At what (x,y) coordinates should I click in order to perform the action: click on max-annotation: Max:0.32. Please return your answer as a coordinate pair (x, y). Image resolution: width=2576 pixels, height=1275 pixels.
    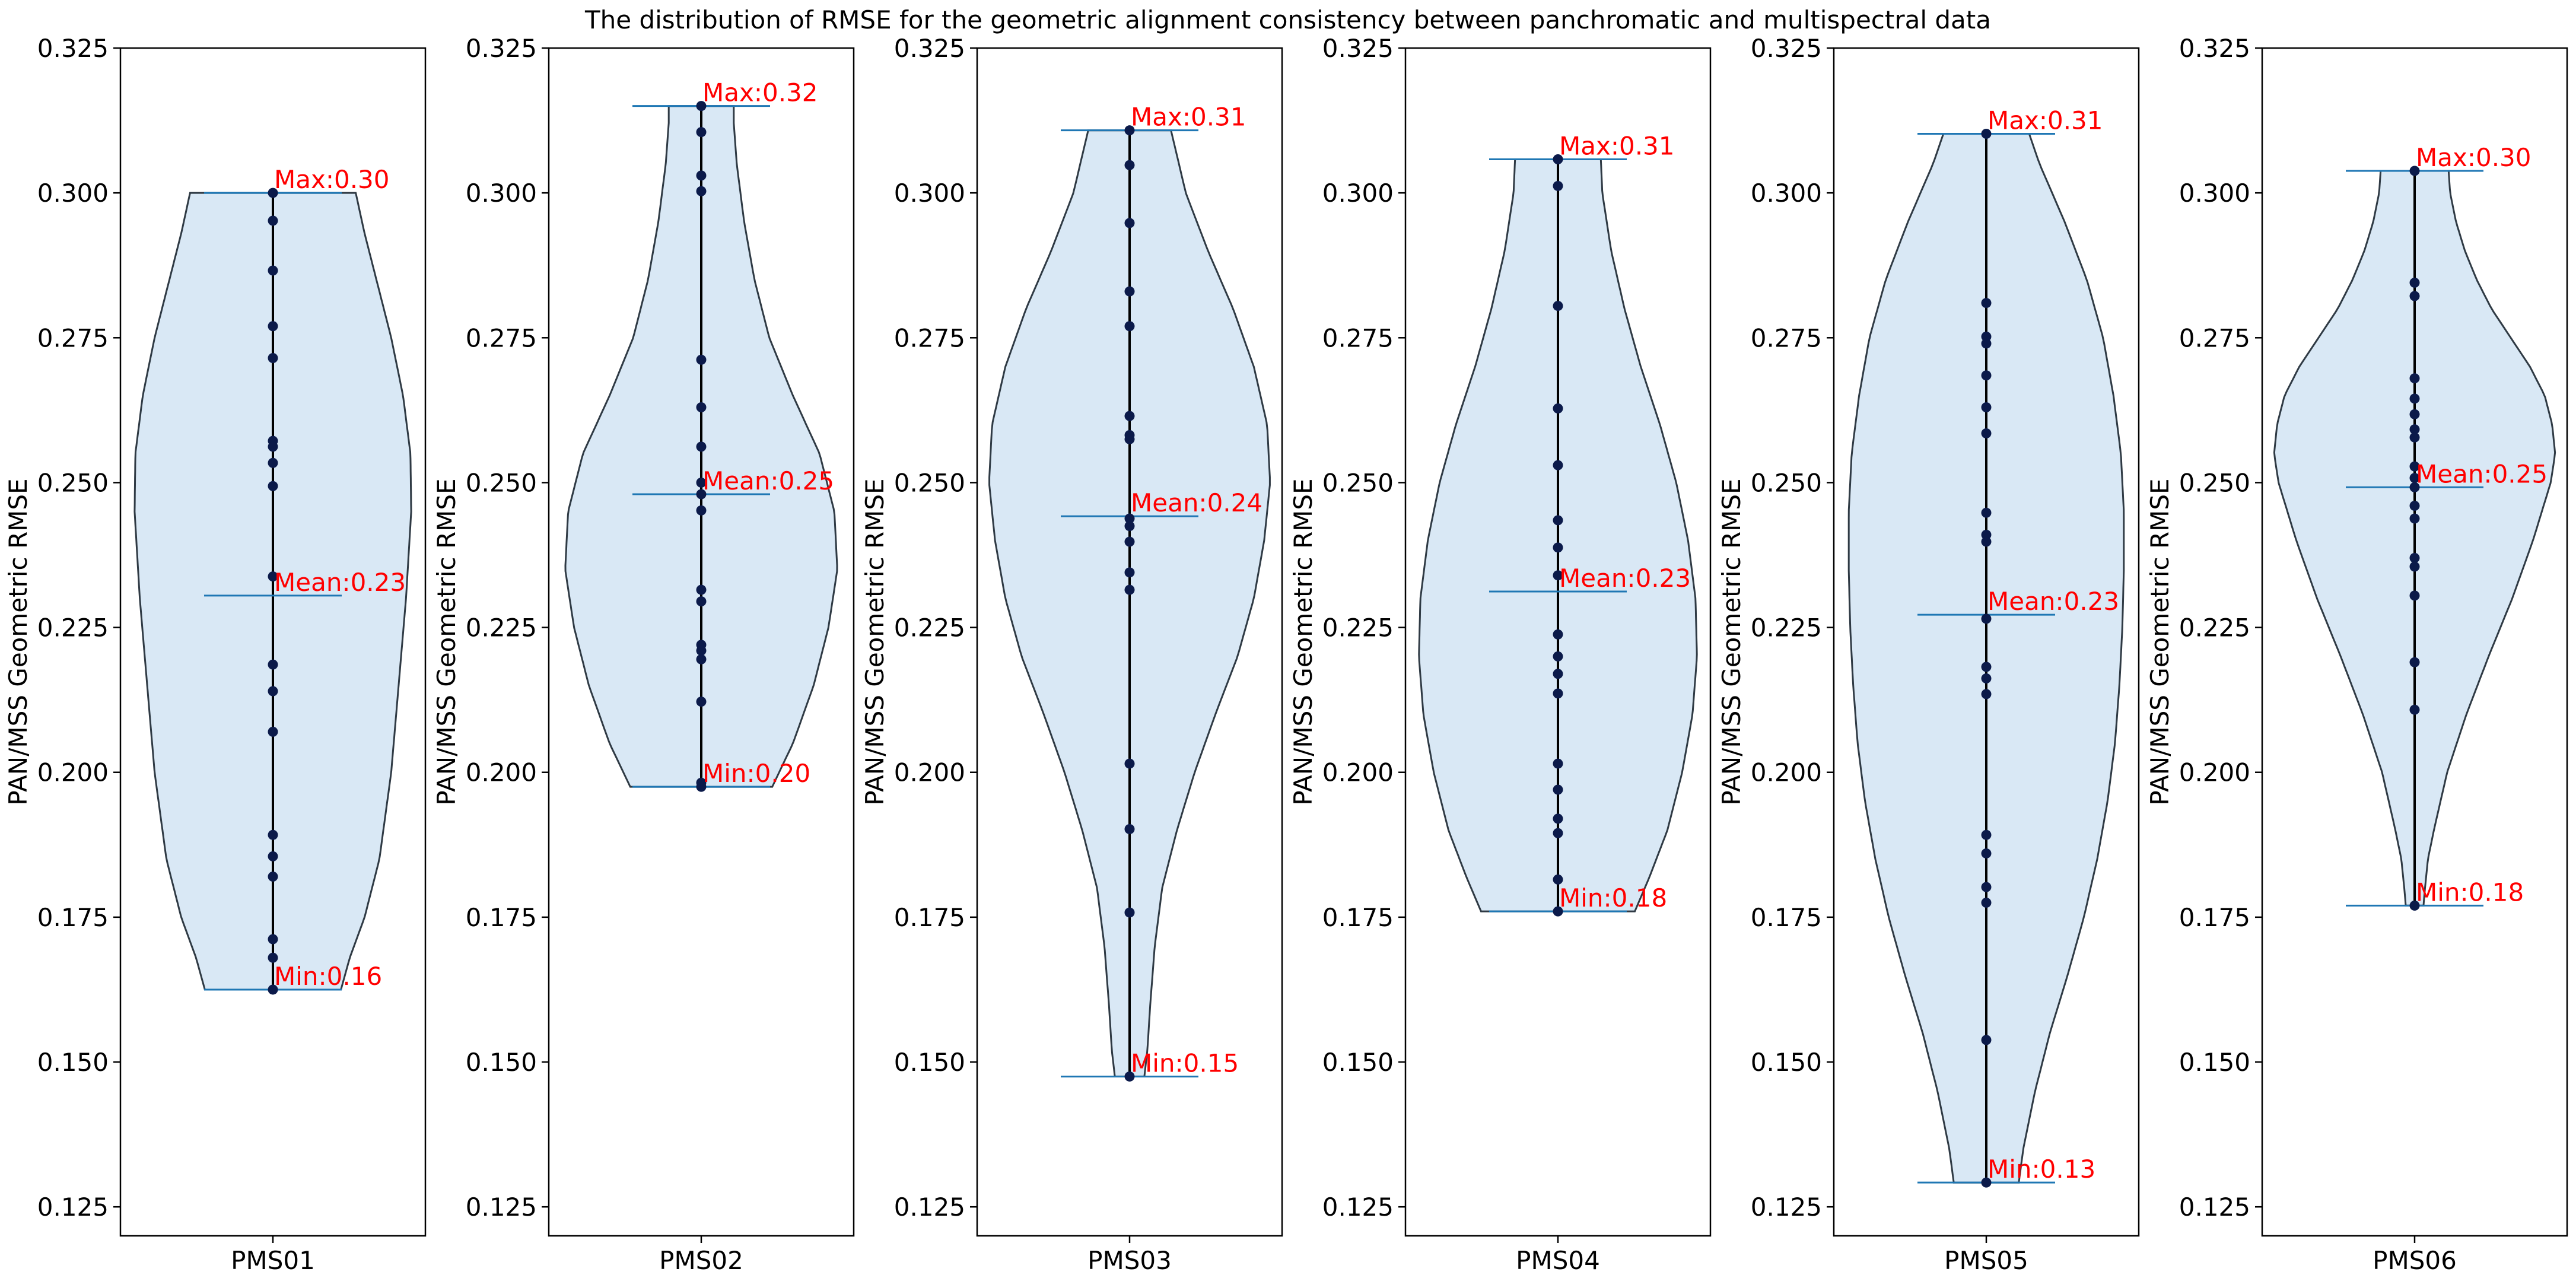
    Looking at the image, I should click on (760, 92).